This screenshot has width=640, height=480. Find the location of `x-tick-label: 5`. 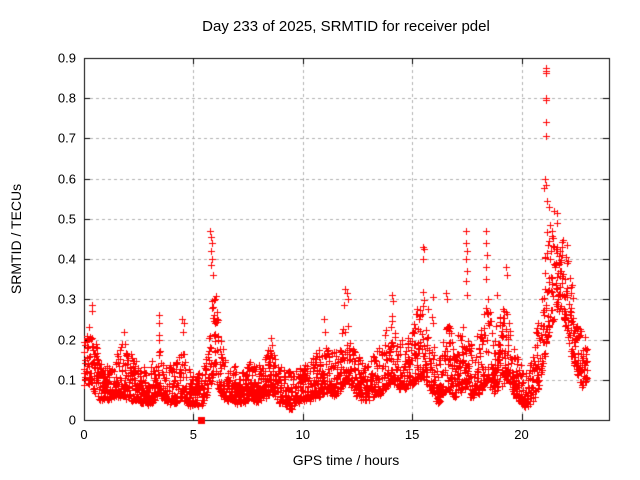

x-tick-label: 5 is located at coordinates (193, 434).